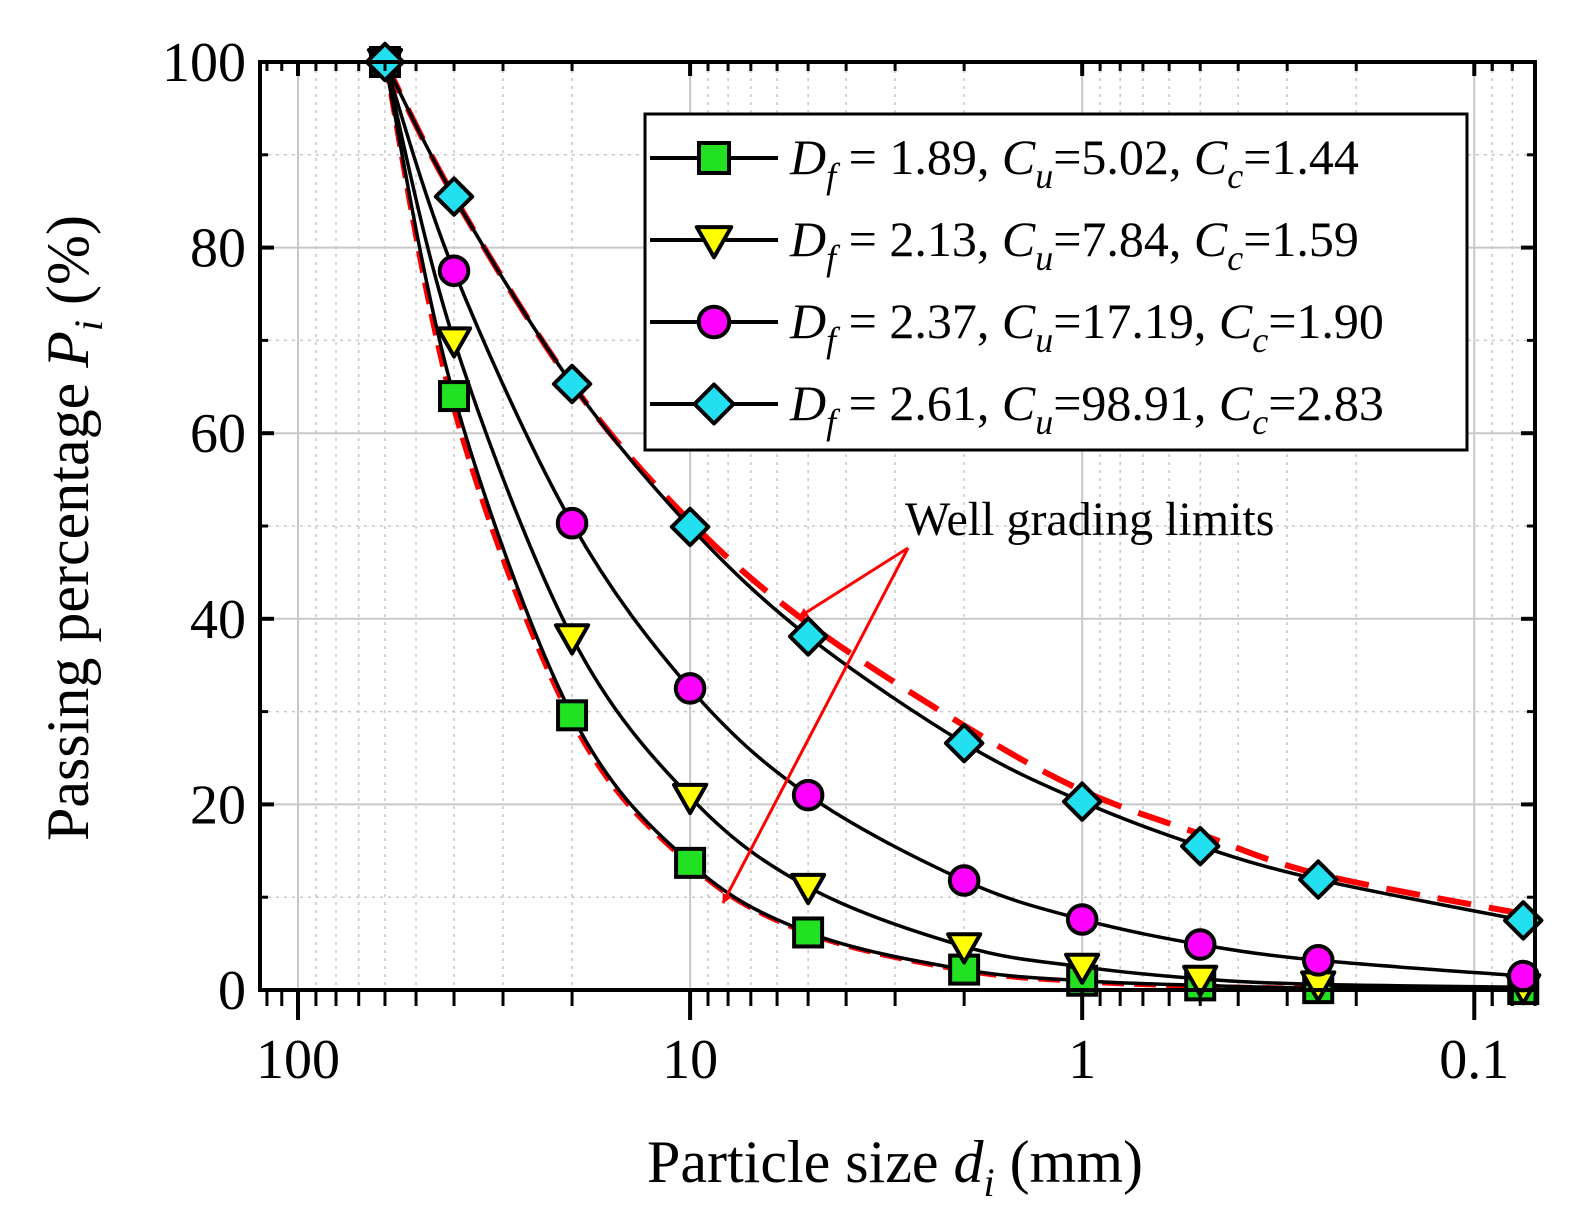 The image size is (1581, 1230). I want to click on y-tick-label: 20, so click(218, 805).